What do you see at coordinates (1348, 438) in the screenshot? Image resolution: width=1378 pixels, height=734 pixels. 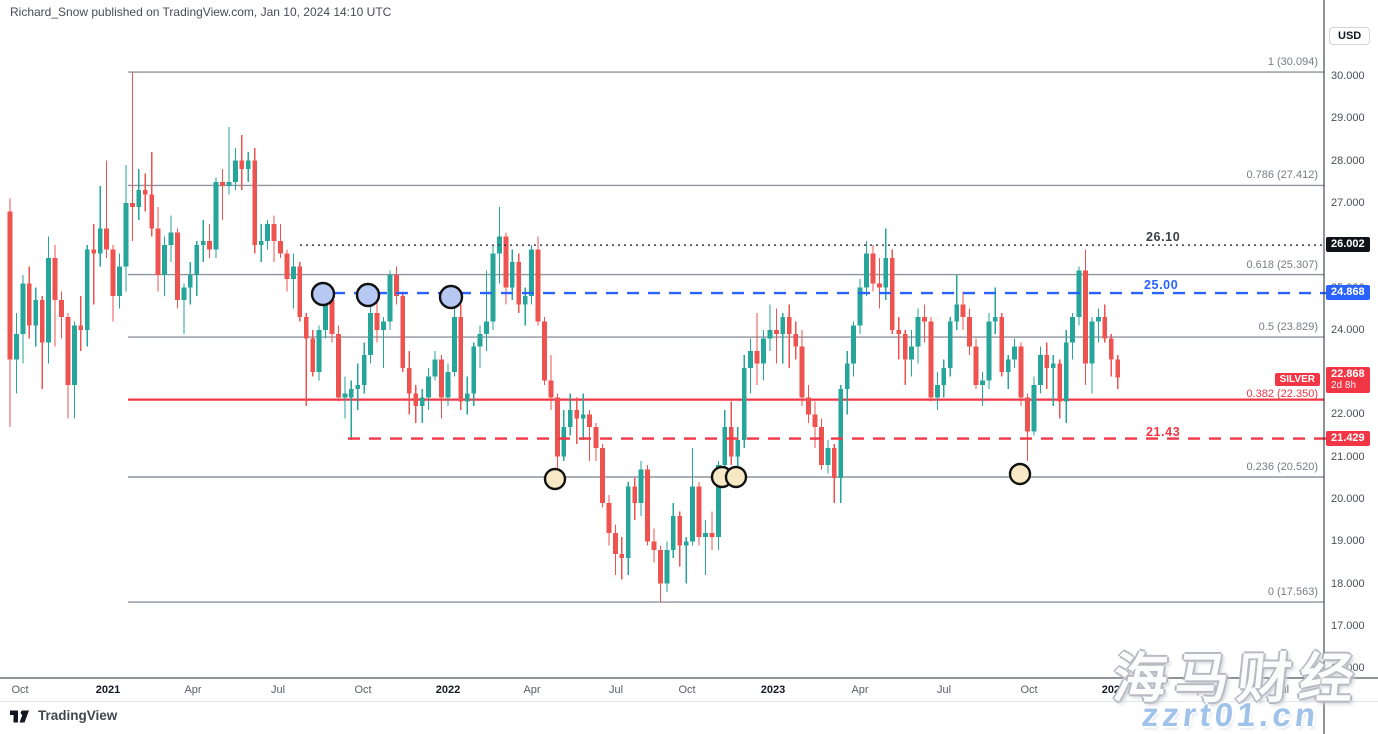 I see `price-badge-21.429: 21.429` at bounding box center [1348, 438].